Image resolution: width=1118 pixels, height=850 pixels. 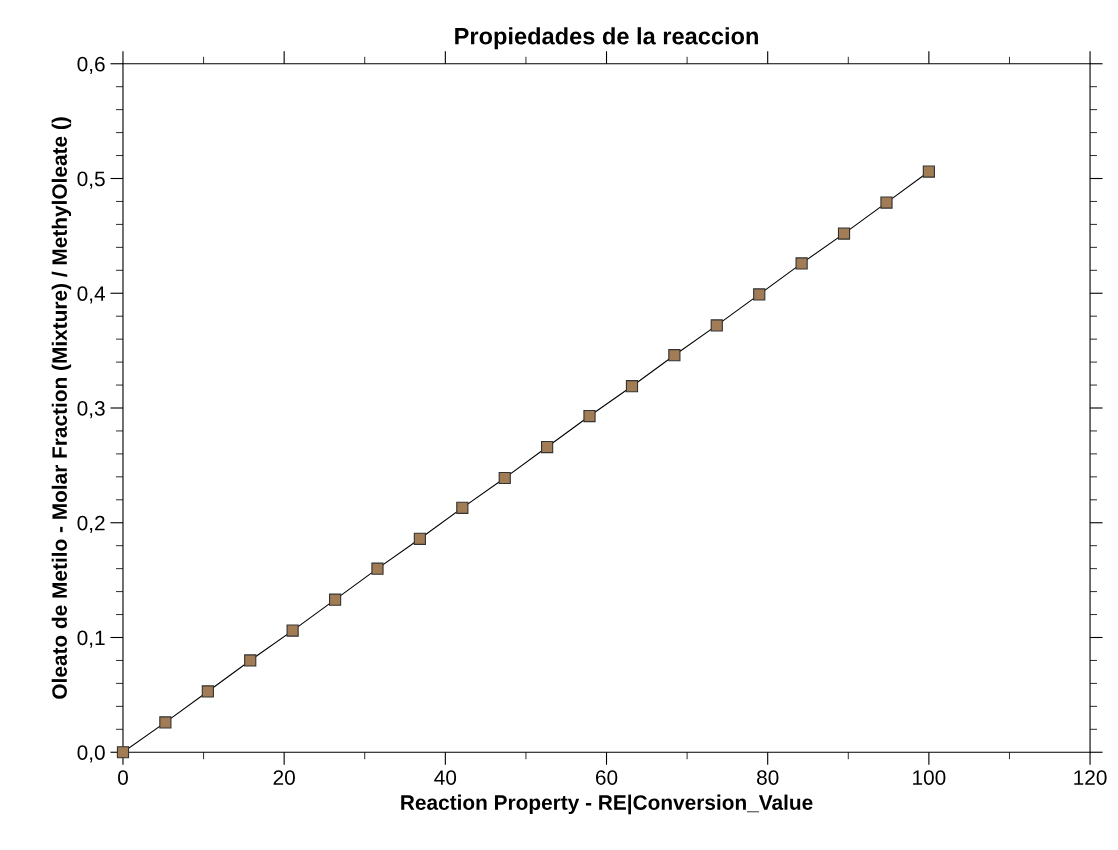 What do you see at coordinates (445, 777) in the screenshot?
I see `x-tick-label: 40` at bounding box center [445, 777].